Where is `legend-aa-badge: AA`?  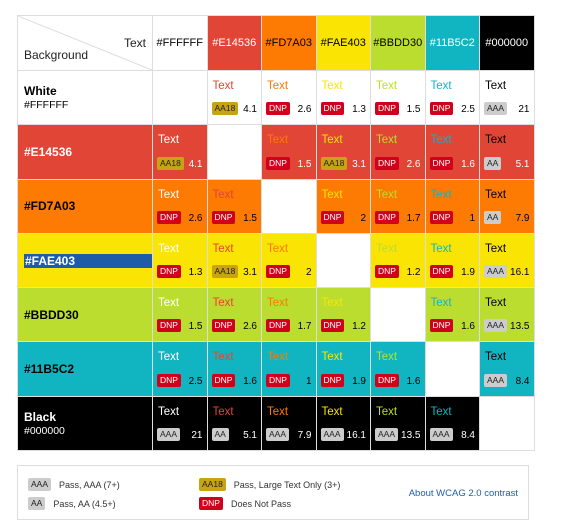
legend-aa-badge: AA is located at coordinates (37, 503).